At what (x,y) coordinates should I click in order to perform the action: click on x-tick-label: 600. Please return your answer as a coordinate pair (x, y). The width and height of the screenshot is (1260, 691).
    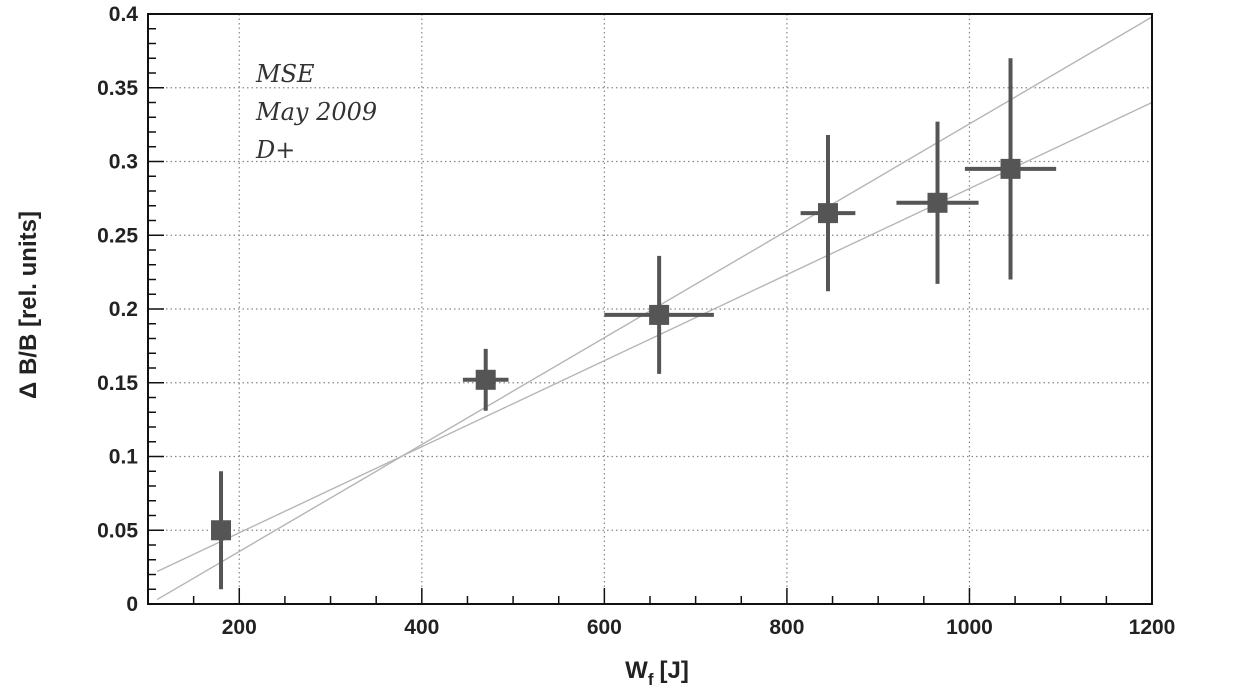
    Looking at the image, I should click on (604, 627).